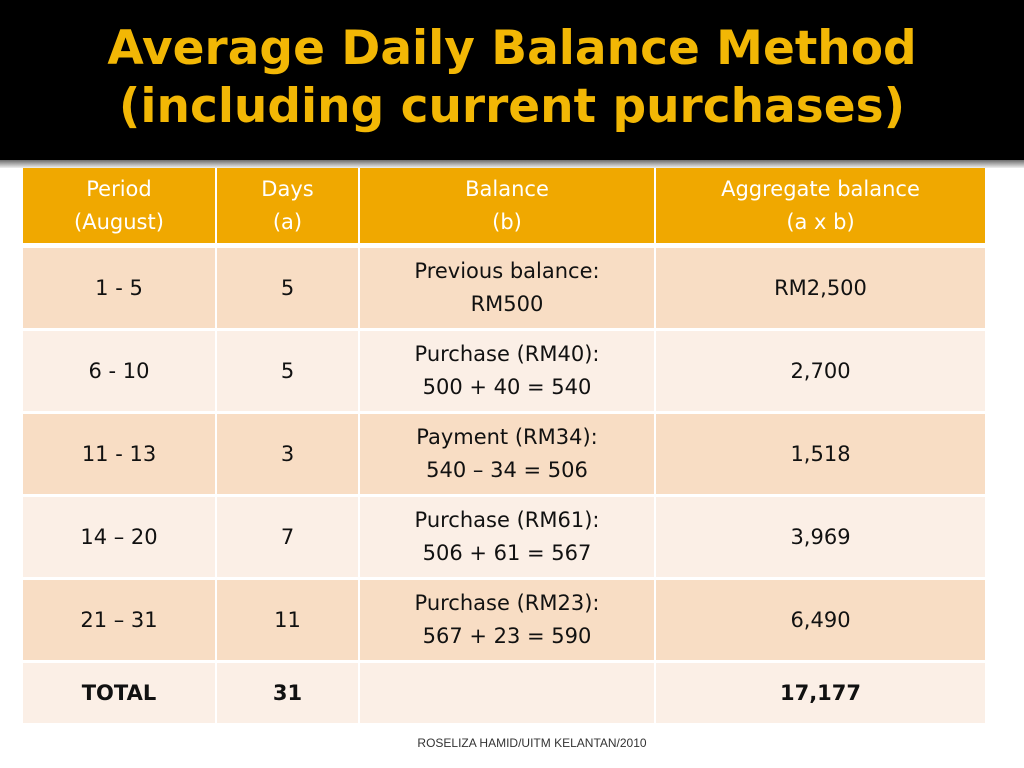  Describe the element at coordinates (507, 208) in the screenshot. I see `header-balance: Balance (b)` at that location.